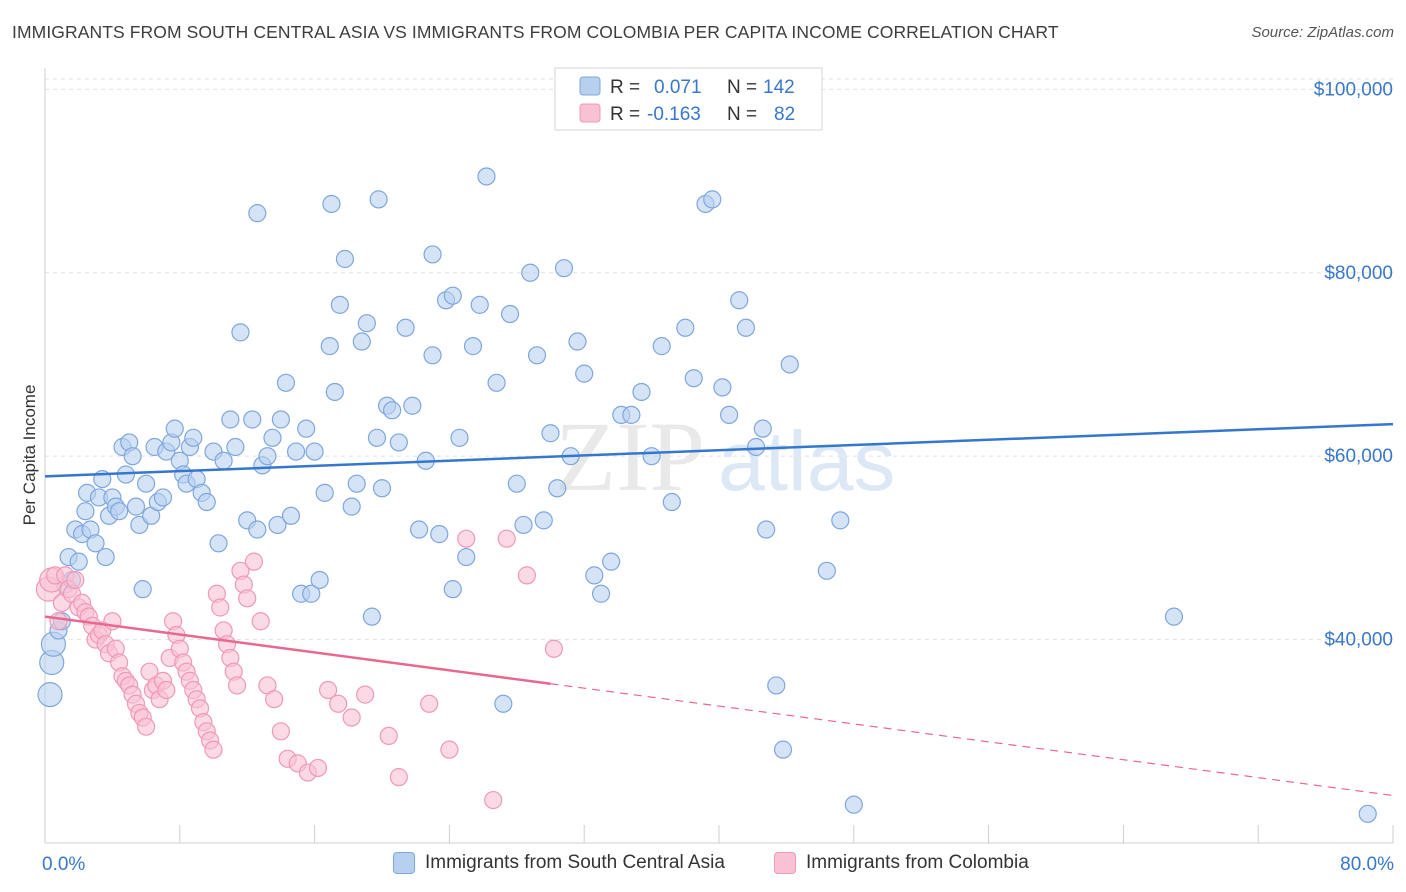 The height and width of the screenshot is (892, 1406). Describe the element at coordinates (719, 450) in the screenshot. I see `trend-line-south-central-asia` at that location.